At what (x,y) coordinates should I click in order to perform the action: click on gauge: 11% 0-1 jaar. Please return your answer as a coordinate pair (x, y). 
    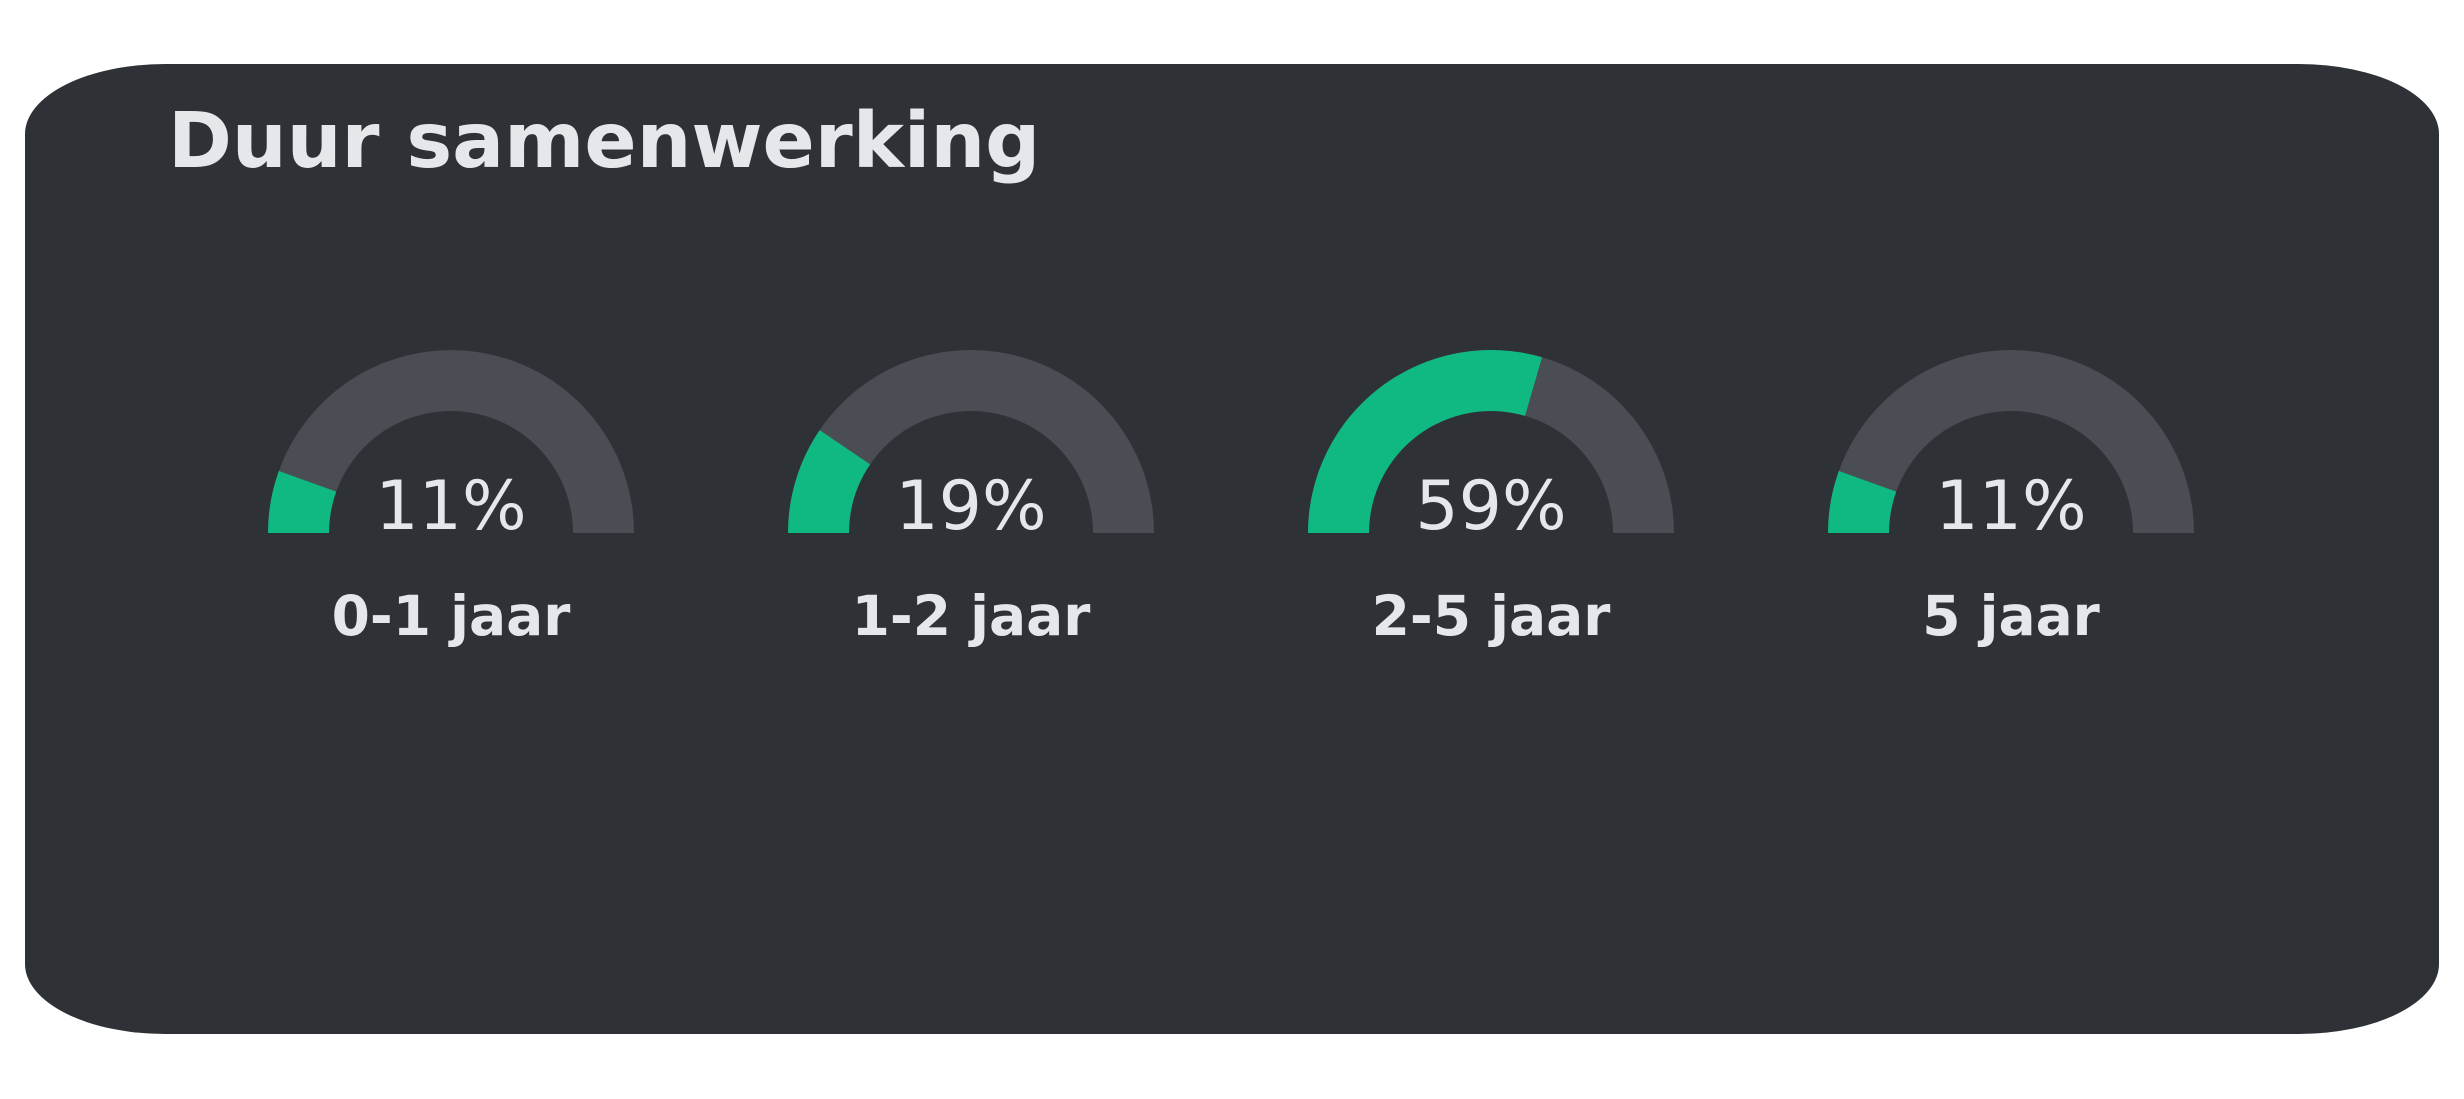
    Looking at the image, I should click on (451, 499).